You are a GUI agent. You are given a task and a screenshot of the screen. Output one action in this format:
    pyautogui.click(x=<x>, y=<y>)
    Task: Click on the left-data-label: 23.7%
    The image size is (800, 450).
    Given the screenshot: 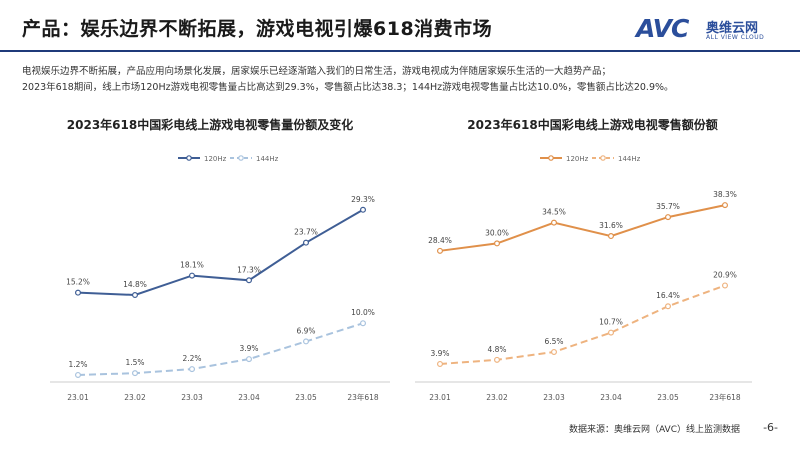 What is the action you would take?
    pyautogui.click(x=306, y=232)
    